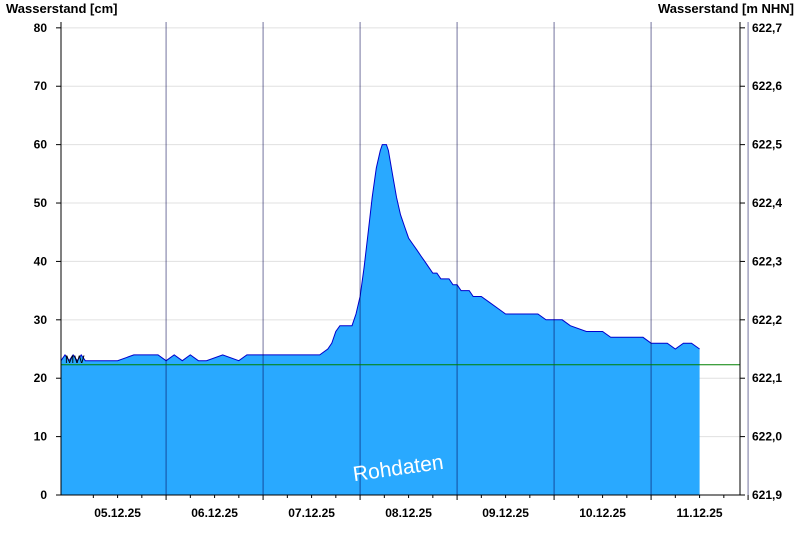  I want to click on y-tick-label-right: 622,7, so click(767, 28).